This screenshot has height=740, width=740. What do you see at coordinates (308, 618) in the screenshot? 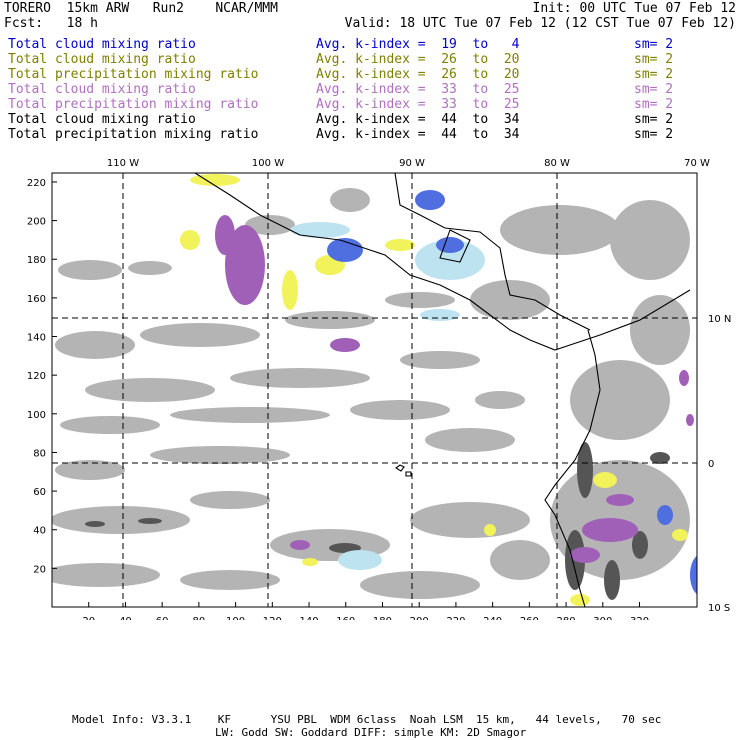
I see `x-tick-label: 140` at bounding box center [308, 618].